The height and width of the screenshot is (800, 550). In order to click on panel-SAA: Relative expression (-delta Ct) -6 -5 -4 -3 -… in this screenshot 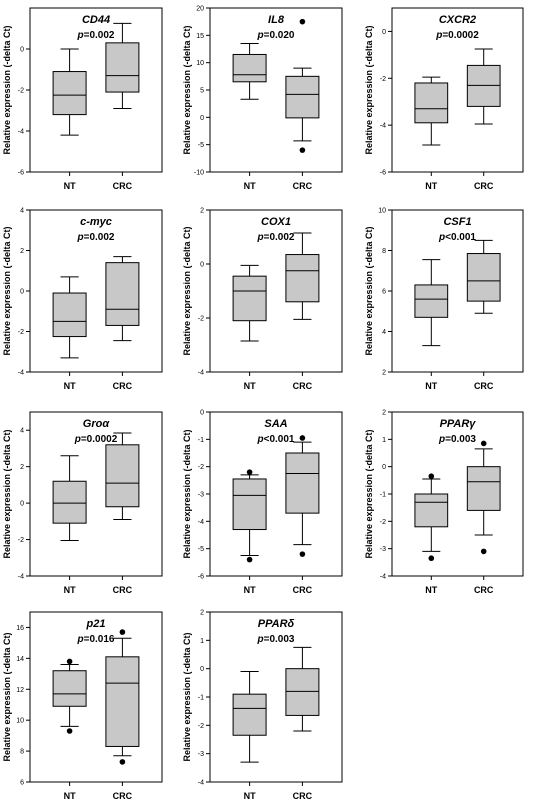, I will do `click(262, 502)`.